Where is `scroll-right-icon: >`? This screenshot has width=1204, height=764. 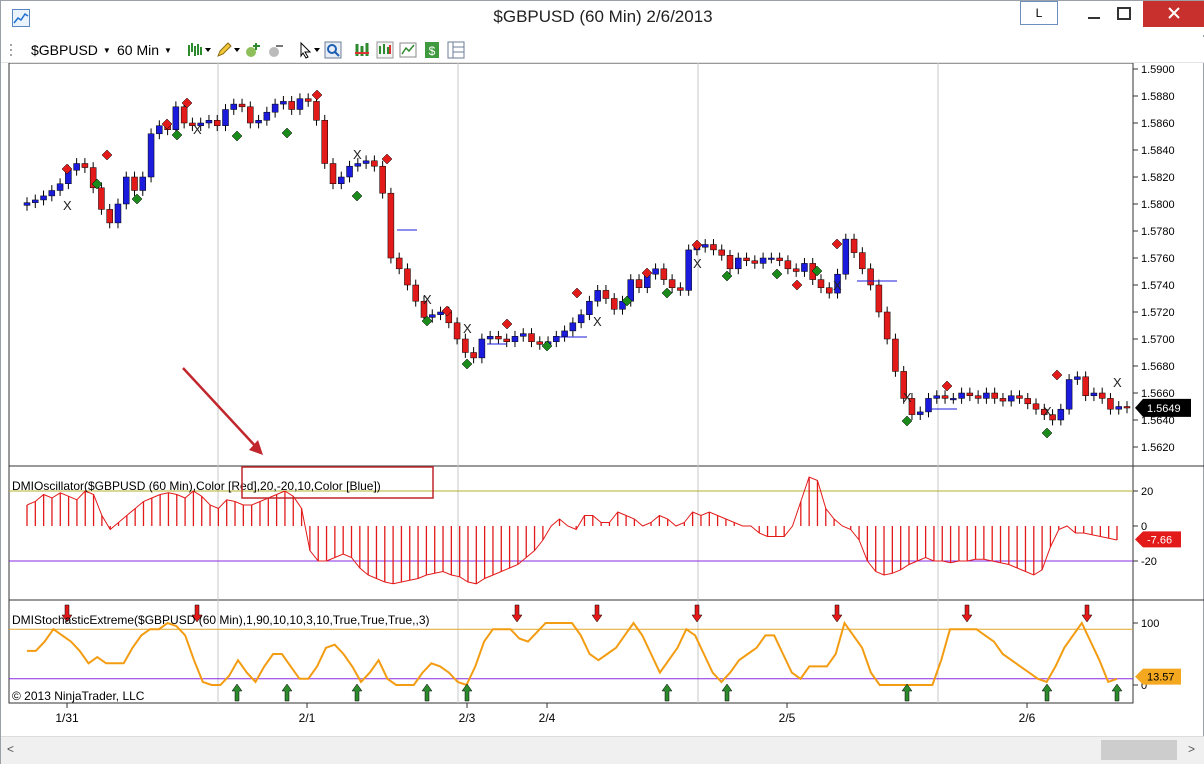
scroll-right-icon: > is located at coordinates (1191, 749).